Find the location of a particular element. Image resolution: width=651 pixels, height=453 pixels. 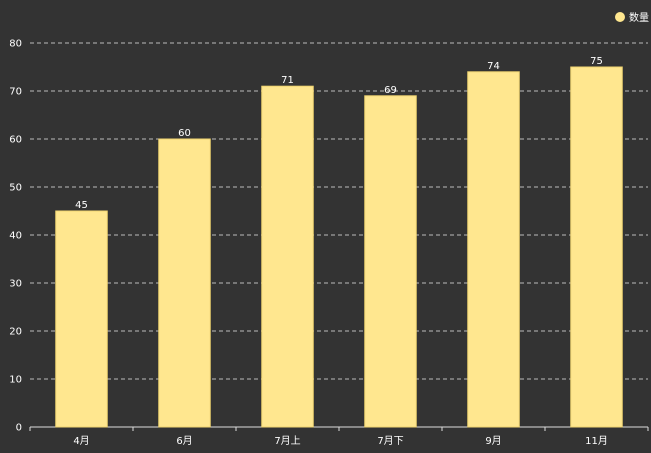

y-tick-label: 20 is located at coordinates (15, 332).